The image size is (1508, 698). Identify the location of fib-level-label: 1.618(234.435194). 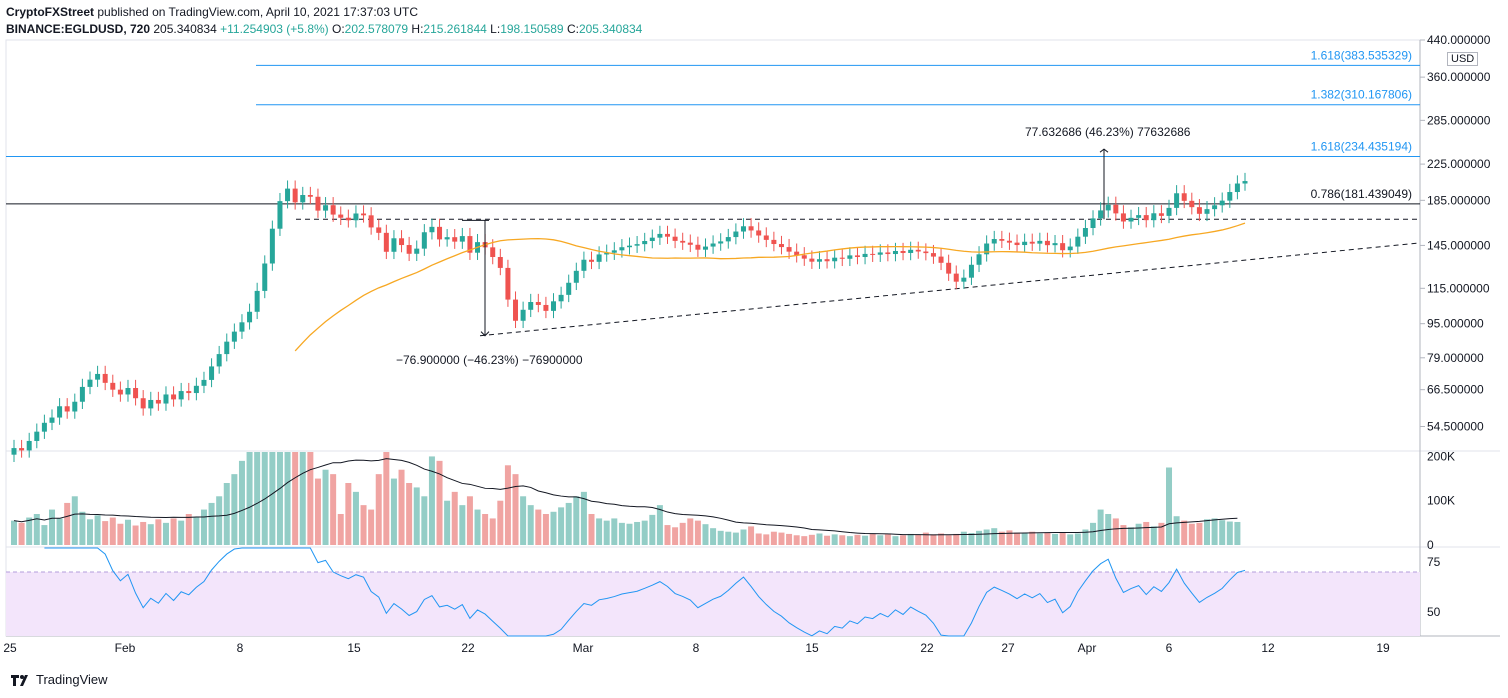
(1361, 147).